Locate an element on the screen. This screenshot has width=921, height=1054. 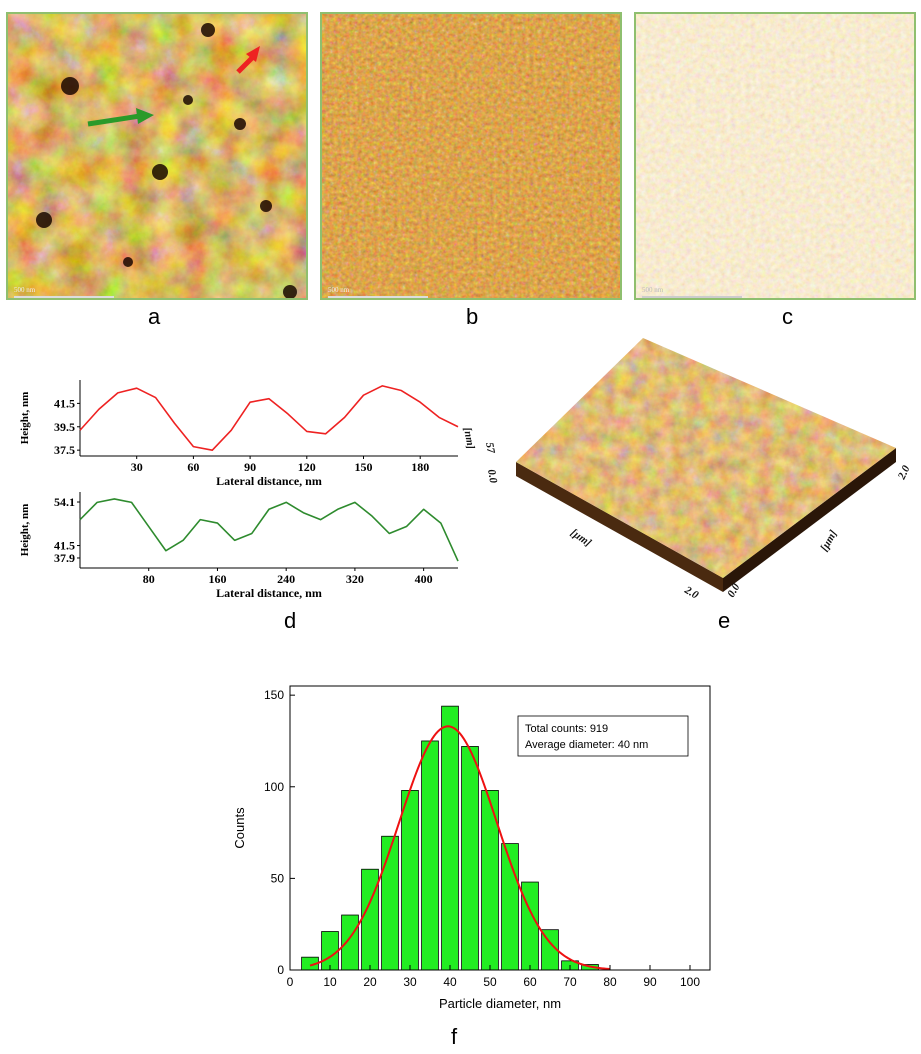
profile-top-y-axis-label: Height, nm is located at coordinates (25, 418).